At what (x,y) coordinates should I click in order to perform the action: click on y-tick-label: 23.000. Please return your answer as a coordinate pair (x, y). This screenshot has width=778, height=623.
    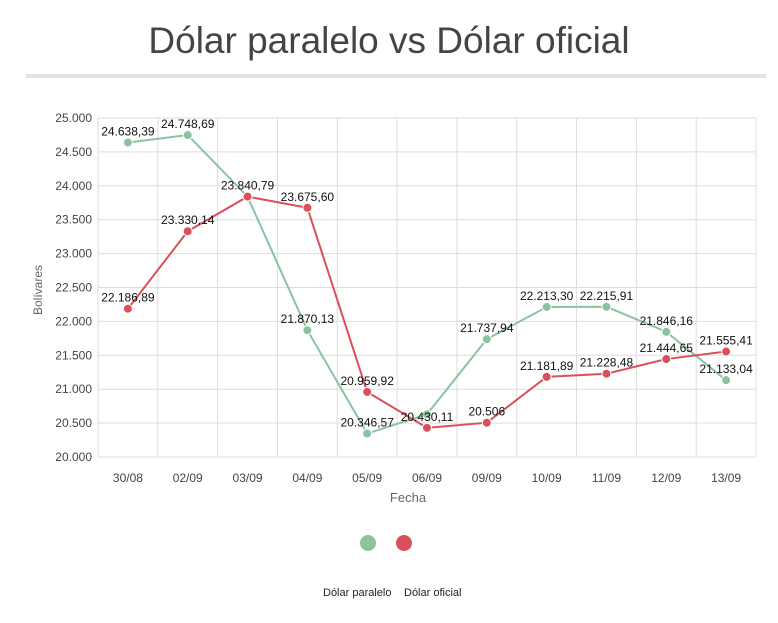
    Looking at the image, I should click on (73, 254).